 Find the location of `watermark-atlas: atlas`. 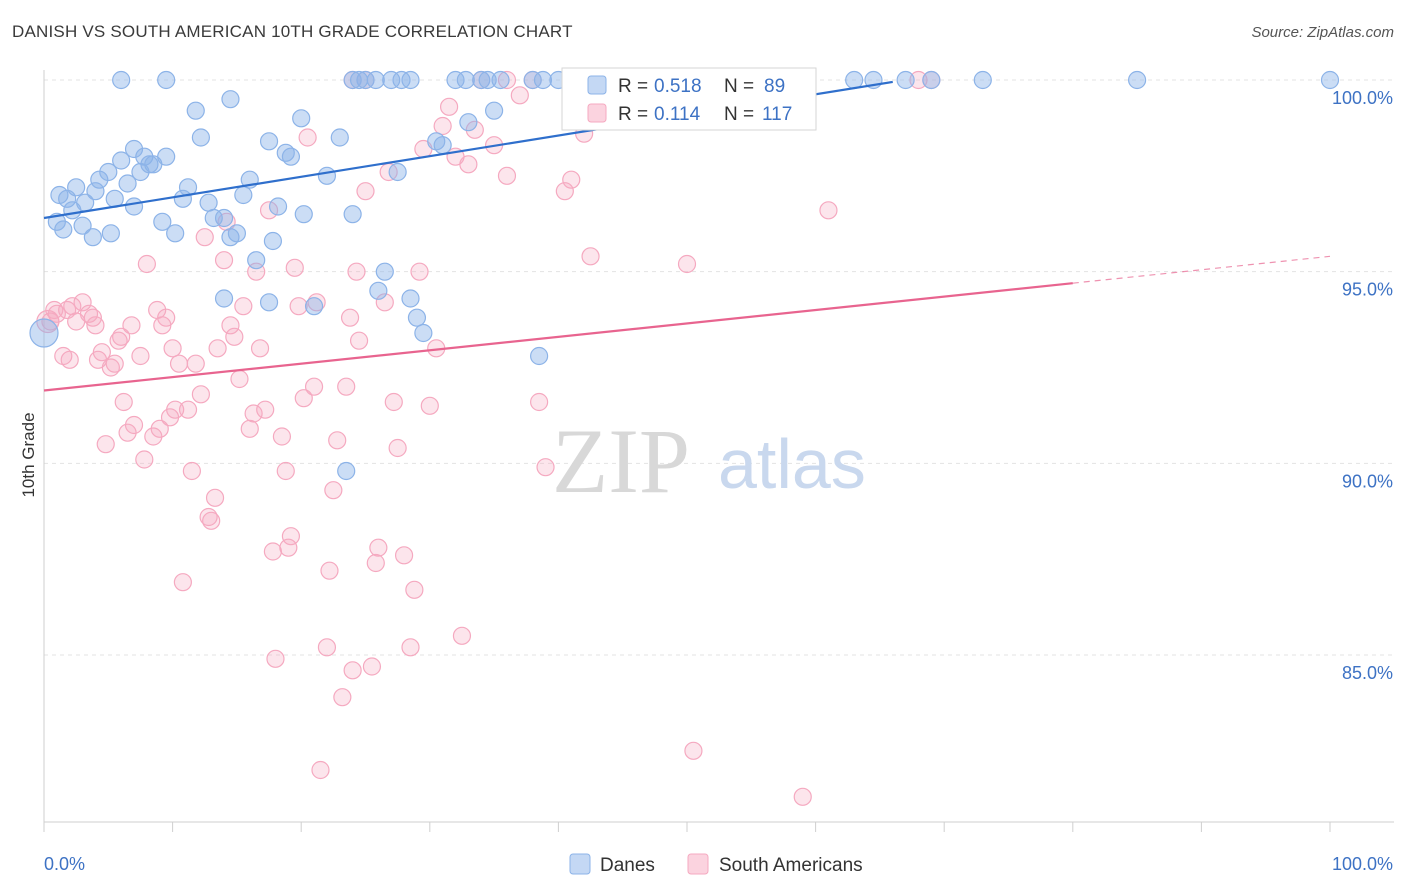

watermark-atlas: atlas is located at coordinates (792, 464).